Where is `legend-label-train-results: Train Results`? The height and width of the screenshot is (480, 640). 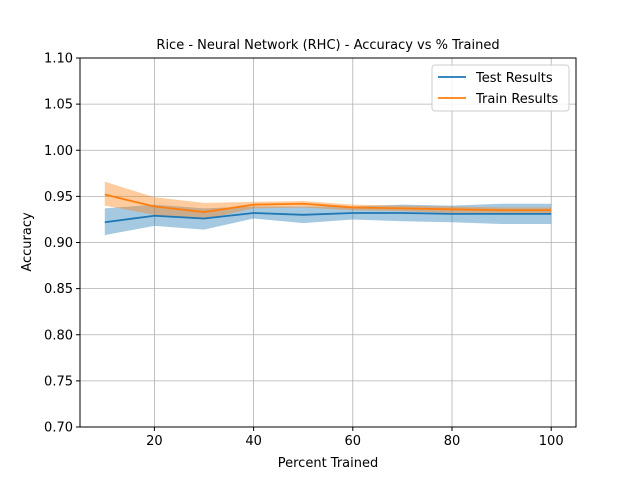 legend-label-train-results: Train Results is located at coordinates (516, 99).